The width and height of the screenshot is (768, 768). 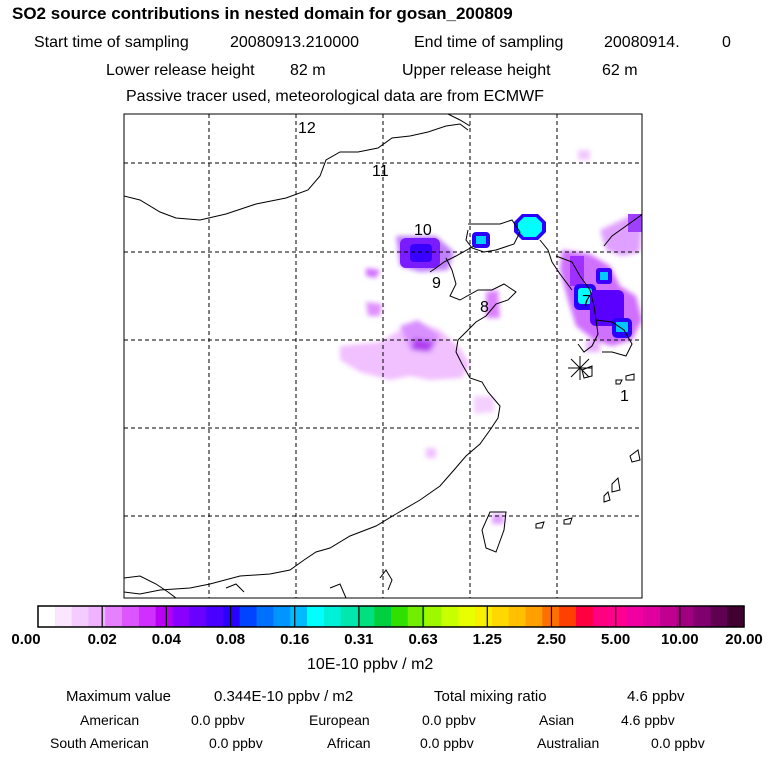 What do you see at coordinates (551, 639) in the screenshot?
I see `colorbar-tick-label: 2.50` at bounding box center [551, 639].